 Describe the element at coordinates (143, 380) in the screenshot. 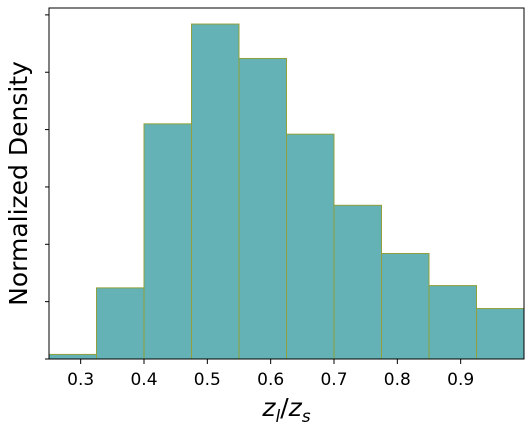

I see `x-tick-label: 0.4` at that location.